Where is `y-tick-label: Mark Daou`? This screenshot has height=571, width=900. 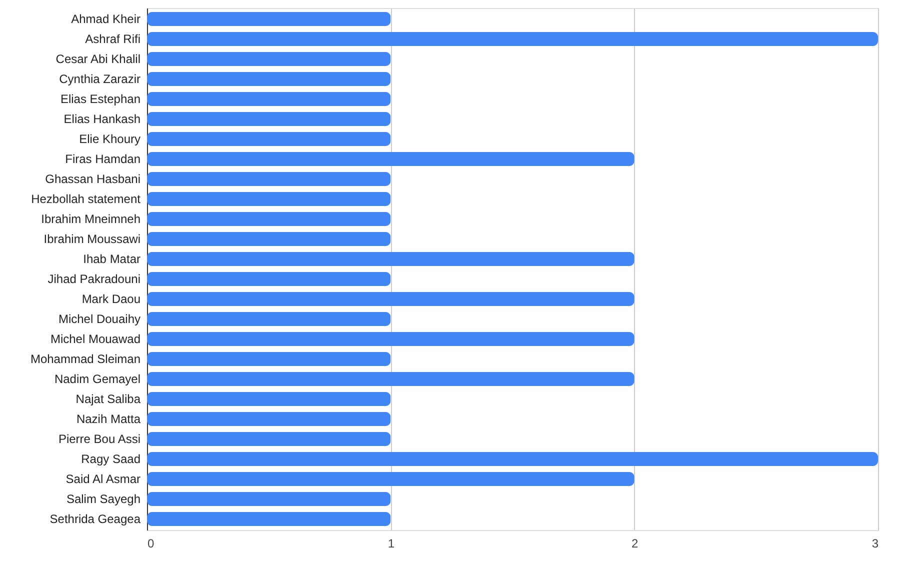 y-tick-label: Mark Daou is located at coordinates (111, 299).